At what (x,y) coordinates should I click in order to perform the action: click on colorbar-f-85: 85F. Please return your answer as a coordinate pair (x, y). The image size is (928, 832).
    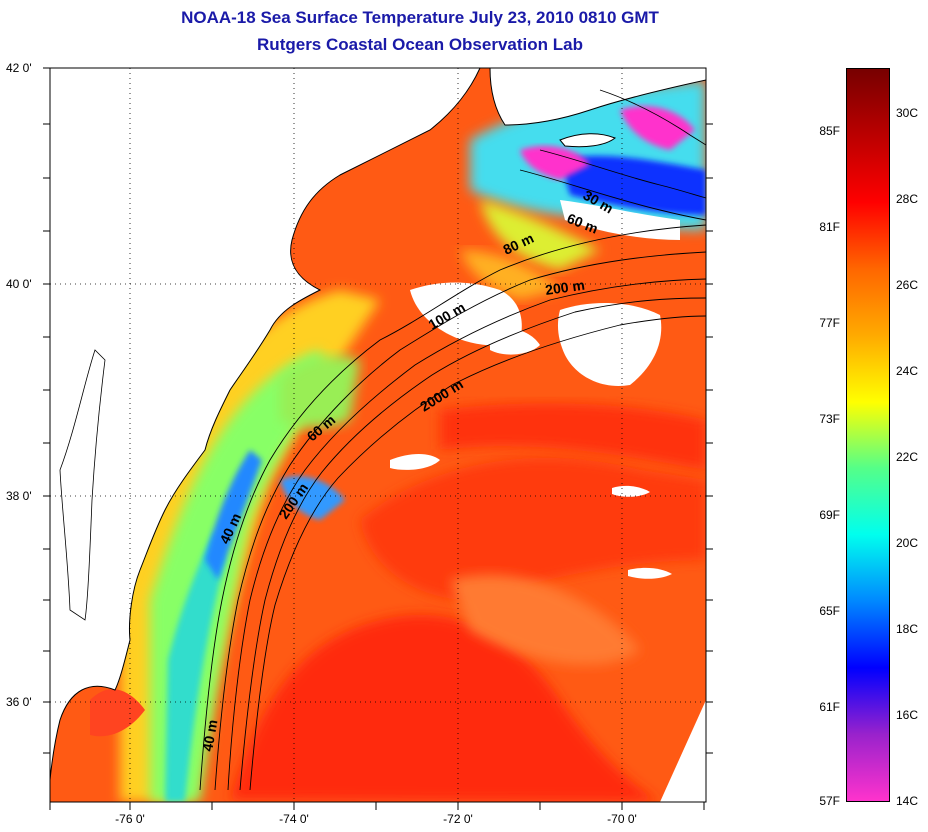
    Looking at the image, I should click on (829, 131).